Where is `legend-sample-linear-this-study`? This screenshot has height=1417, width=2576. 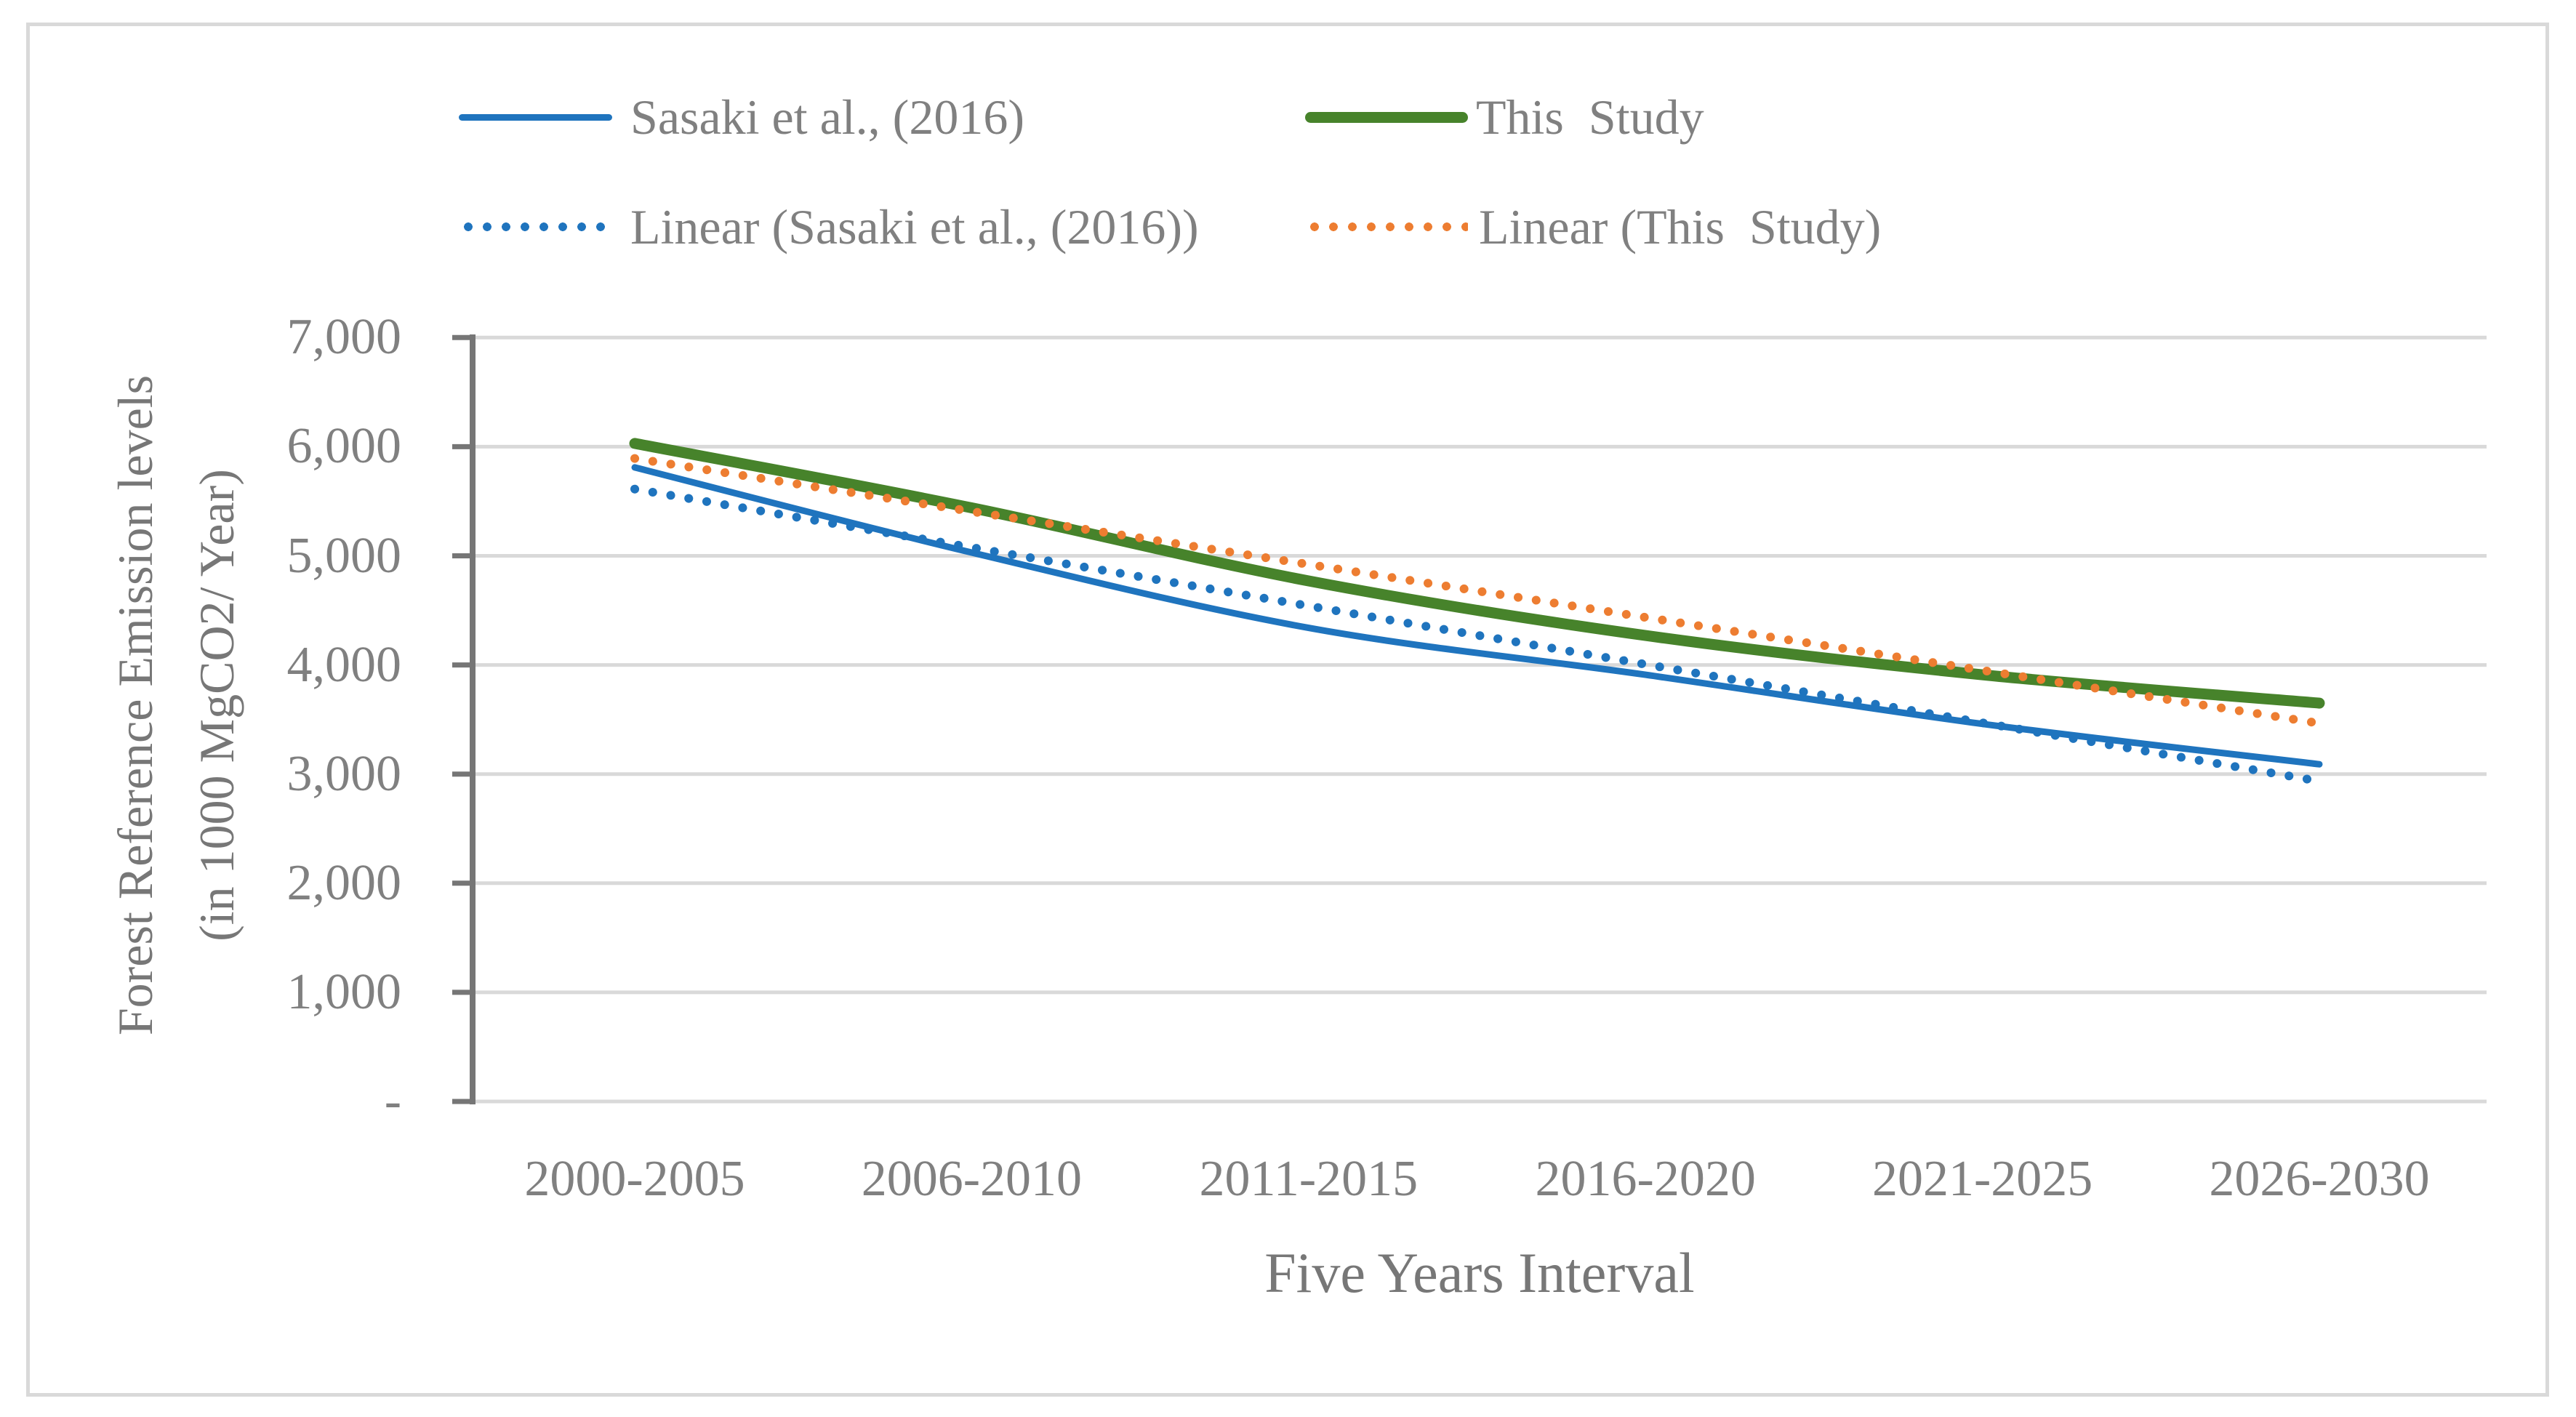 legend-sample-linear-this-study is located at coordinates (1386, 227).